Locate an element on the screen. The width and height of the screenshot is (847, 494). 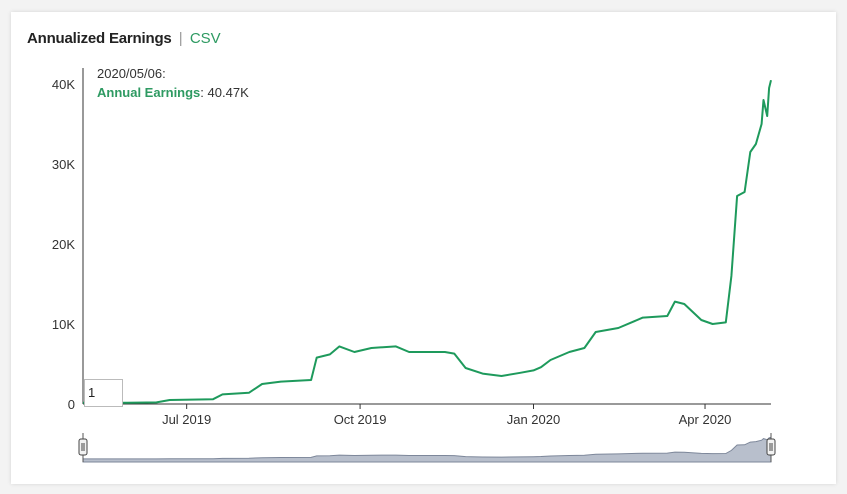
y-tick-label: 40K is located at coordinates (63, 84).